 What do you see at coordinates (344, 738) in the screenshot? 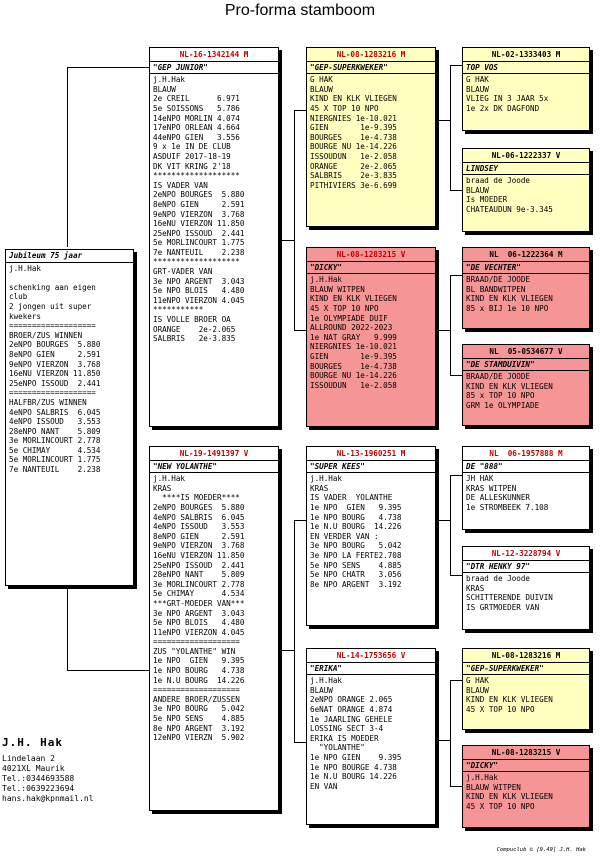
I see `detail-line: ERIKA IS MOEDER` at bounding box center [344, 738].